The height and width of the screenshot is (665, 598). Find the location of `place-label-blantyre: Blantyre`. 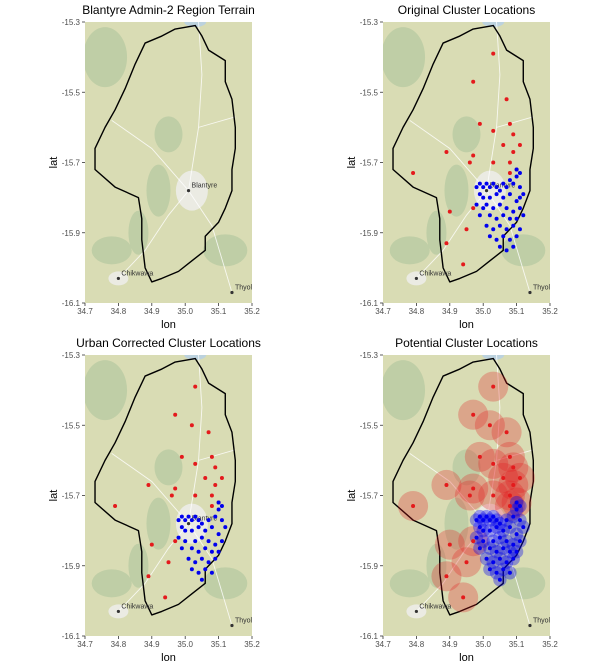

place-label-blantyre: Blantyre is located at coordinates (205, 186).